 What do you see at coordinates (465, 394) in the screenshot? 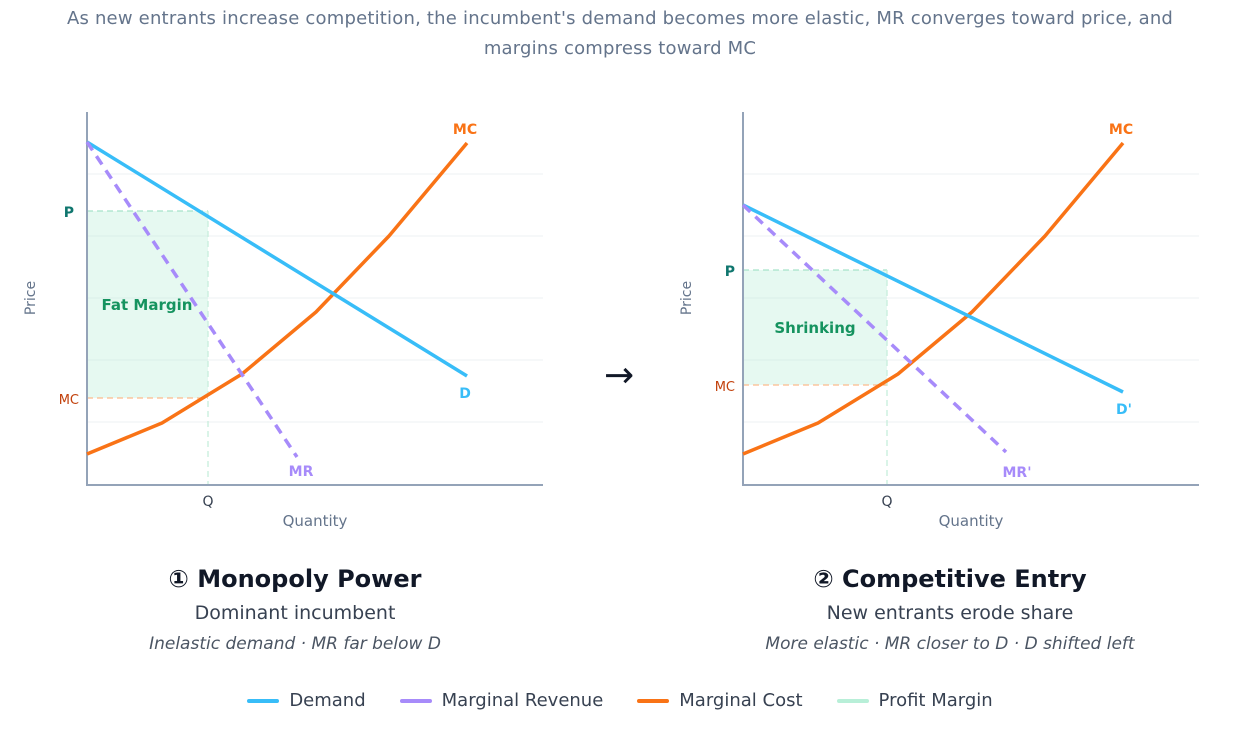
I see `demand-curve-label: D` at bounding box center [465, 394].